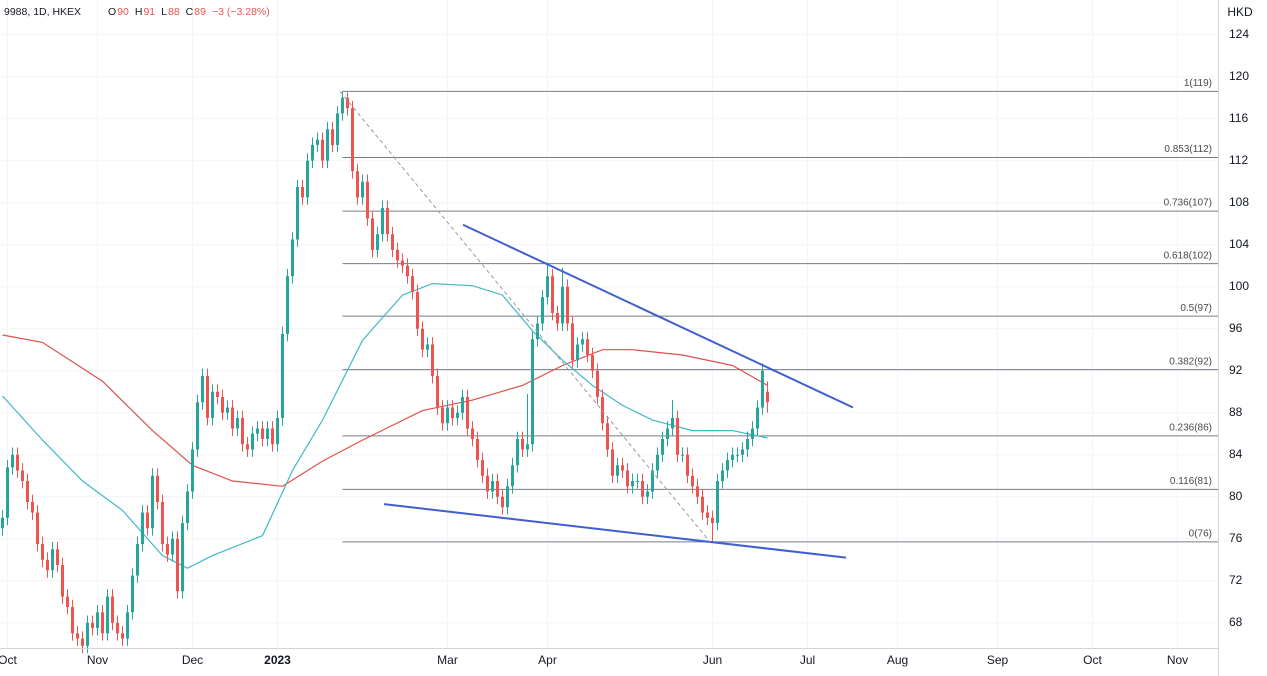  Describe the element at coordinates (447, 660) in the screenshot. I see `x-tick-label: Mar` at that location.